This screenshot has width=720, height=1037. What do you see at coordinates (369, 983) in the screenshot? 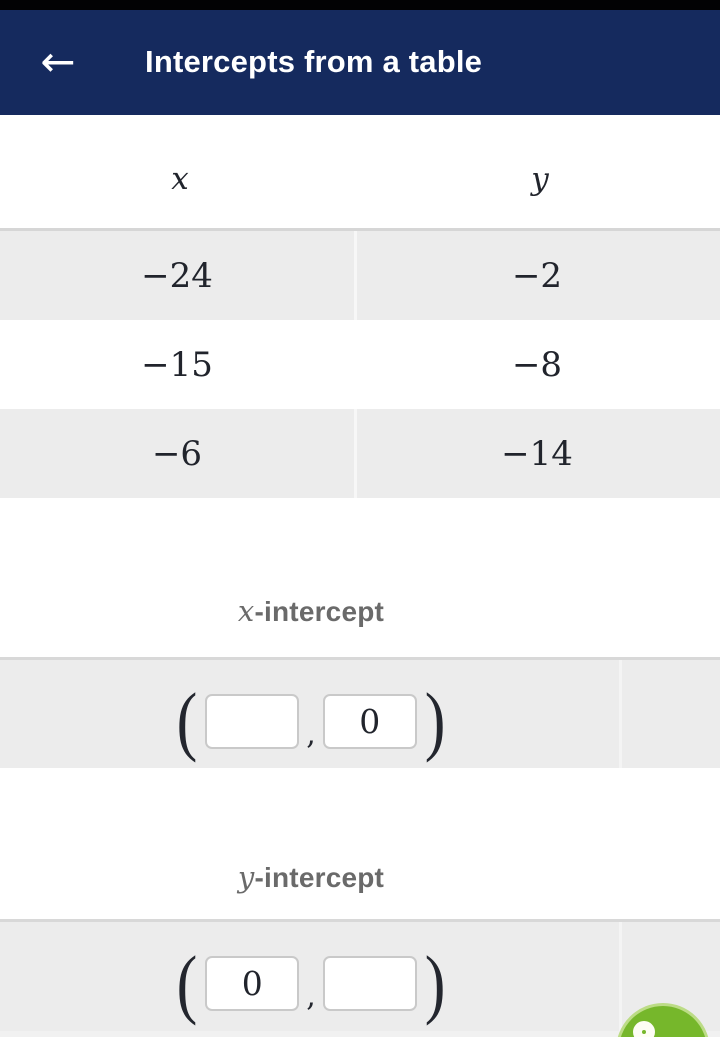
I see `y-intercept-y-input` at bounding box center [369, 983].